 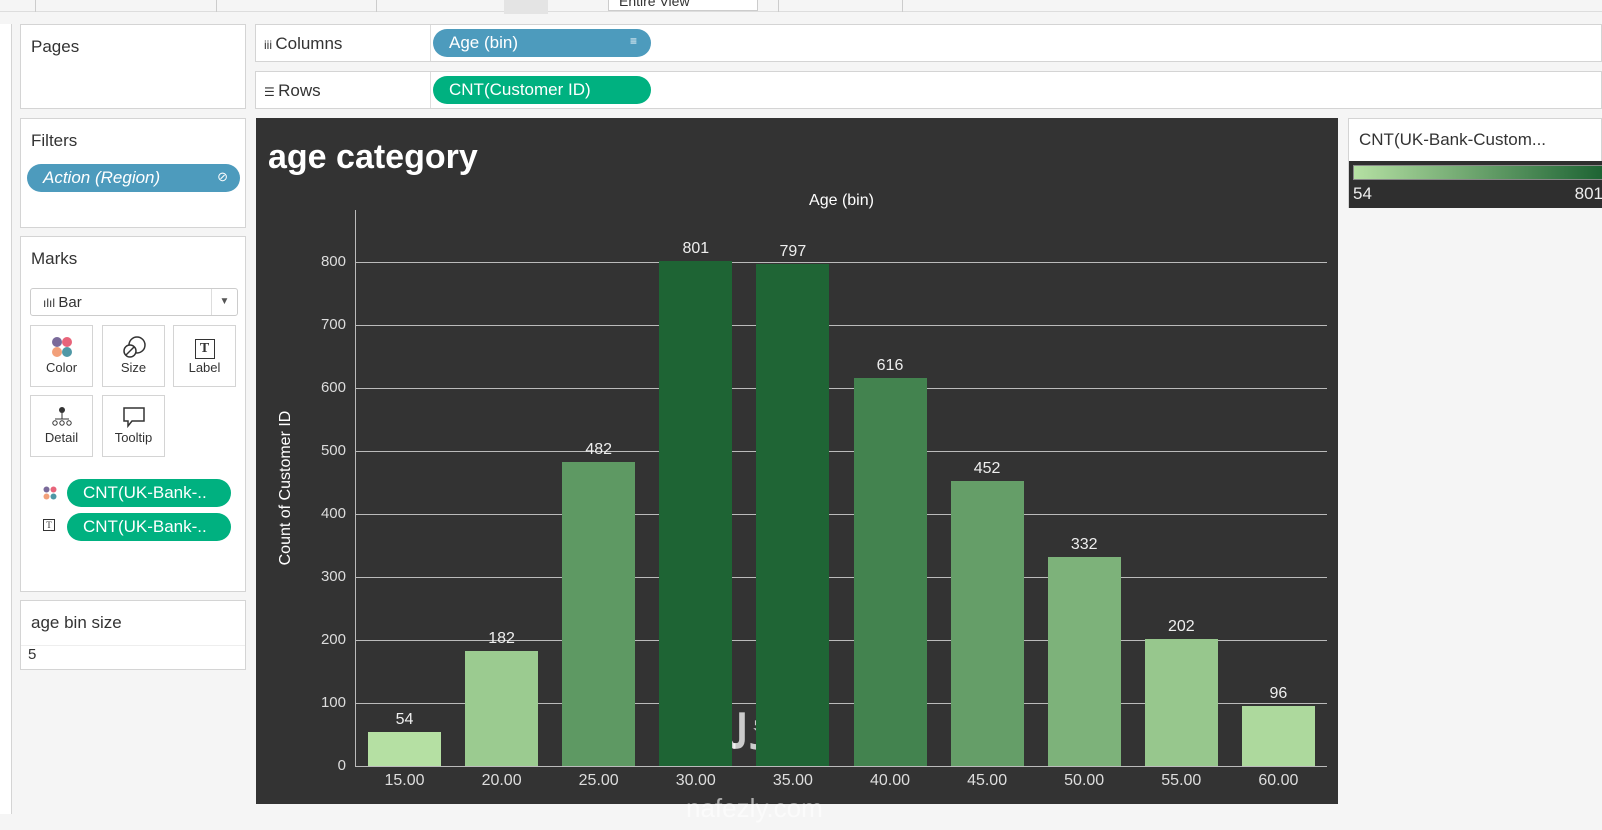 I want to click on link-icon: ⊘, so click(x=222, y=176).